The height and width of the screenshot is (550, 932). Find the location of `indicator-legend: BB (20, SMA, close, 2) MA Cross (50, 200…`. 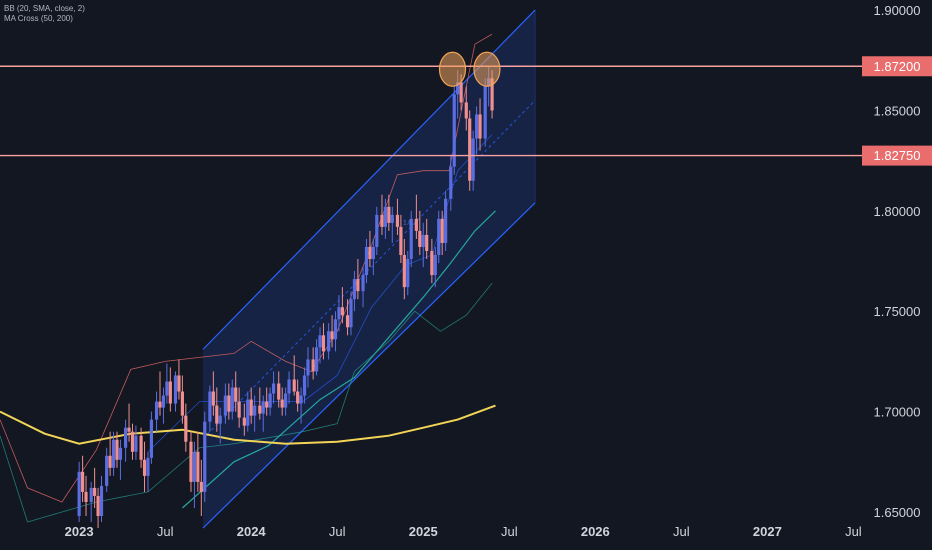

indicator-legend: BB (20, SMA, close, 2) MA Cross (50, 200… is located at coordinates (44, 14).